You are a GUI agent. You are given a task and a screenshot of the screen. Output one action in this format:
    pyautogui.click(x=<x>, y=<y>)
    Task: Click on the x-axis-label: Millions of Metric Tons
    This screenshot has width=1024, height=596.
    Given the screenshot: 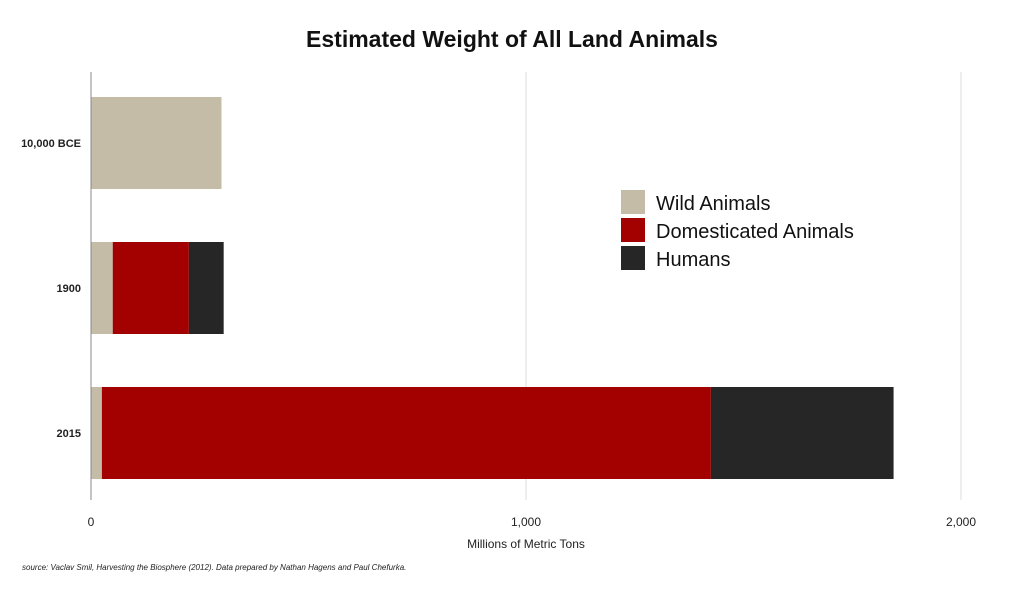 What is the action you would take?
    pyautogui.click(x=526, y=544)
    